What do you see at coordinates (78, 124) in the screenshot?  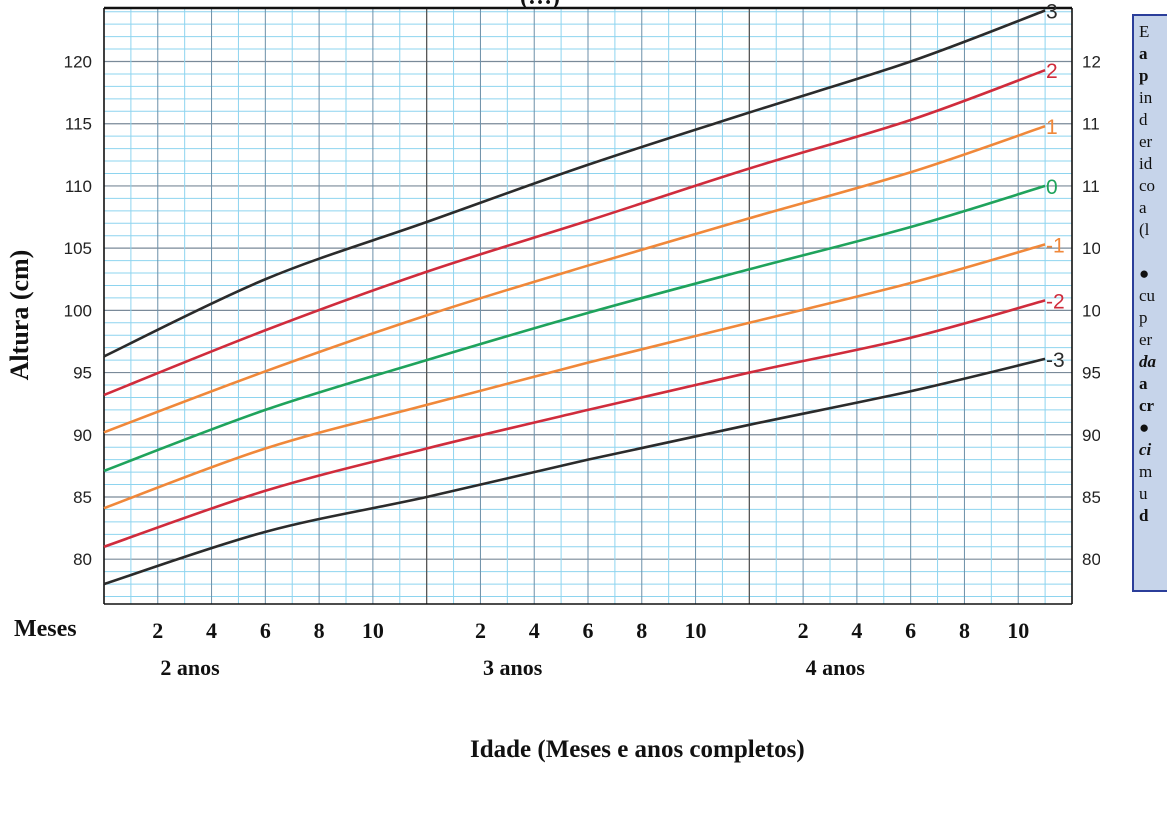 I see `y-tick-label-left: 115` at bounding box center [78, 124].